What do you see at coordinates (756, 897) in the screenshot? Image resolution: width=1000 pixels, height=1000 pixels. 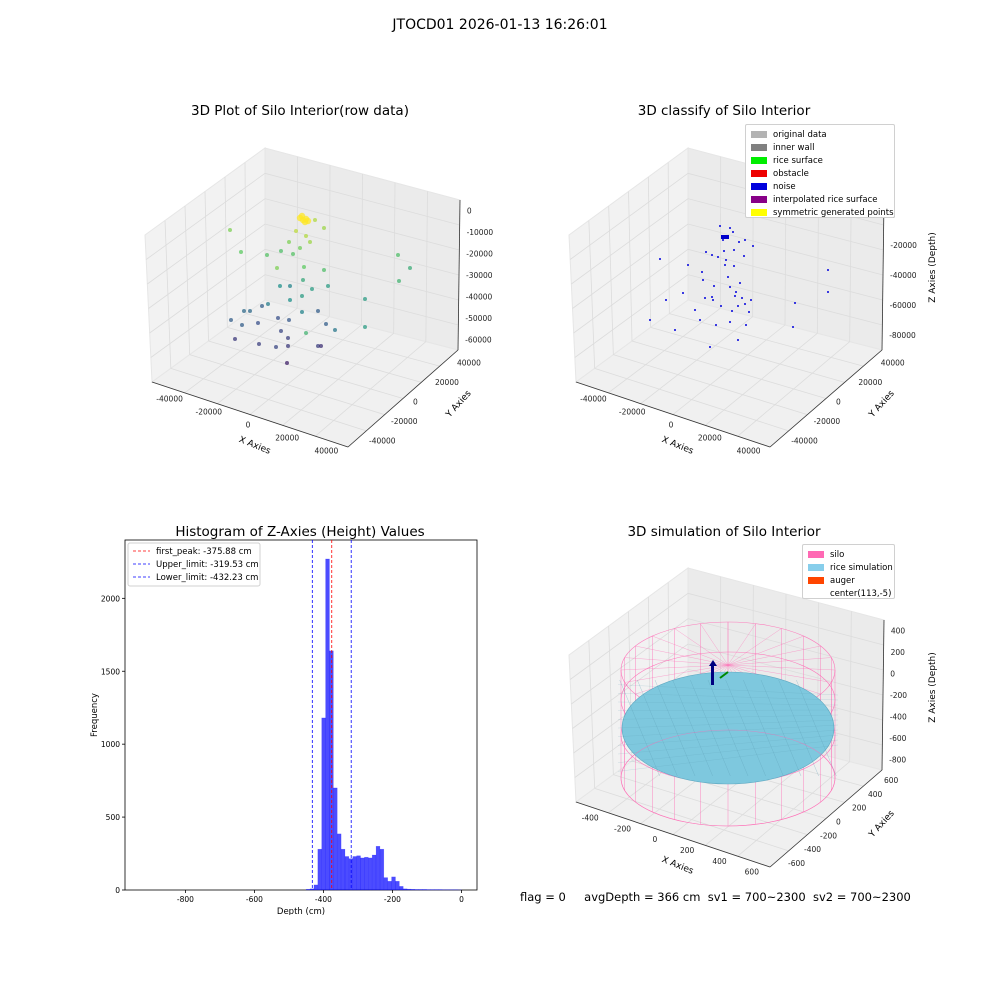 I see `status-sv1: sv1 = 700~2300` at bounding box center [756, 897].